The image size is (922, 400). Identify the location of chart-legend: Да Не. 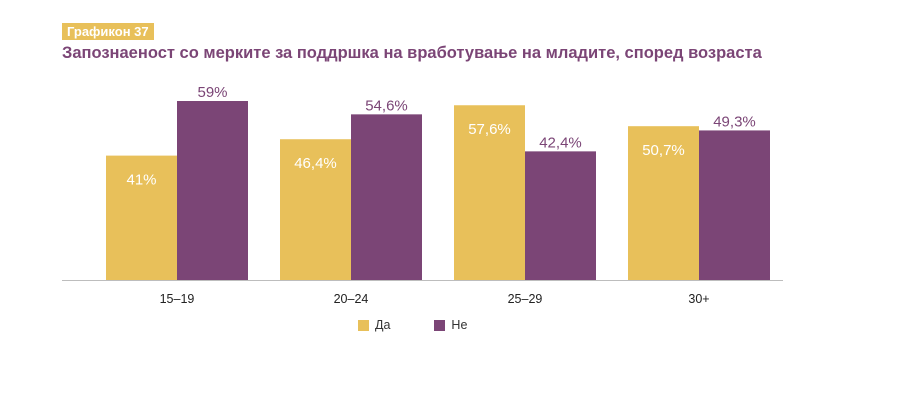
(412, 325).